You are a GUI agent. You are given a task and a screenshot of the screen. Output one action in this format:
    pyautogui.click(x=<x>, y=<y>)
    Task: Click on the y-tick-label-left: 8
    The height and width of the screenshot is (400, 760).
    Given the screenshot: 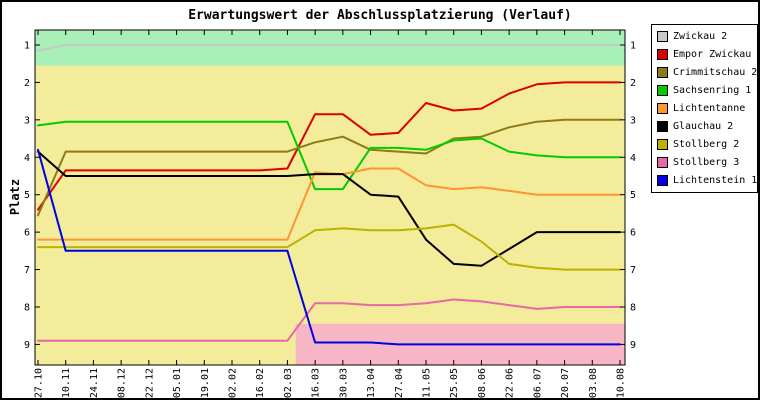 What is the action you would take?
    pyautogui.click(x=27, y=307)
    